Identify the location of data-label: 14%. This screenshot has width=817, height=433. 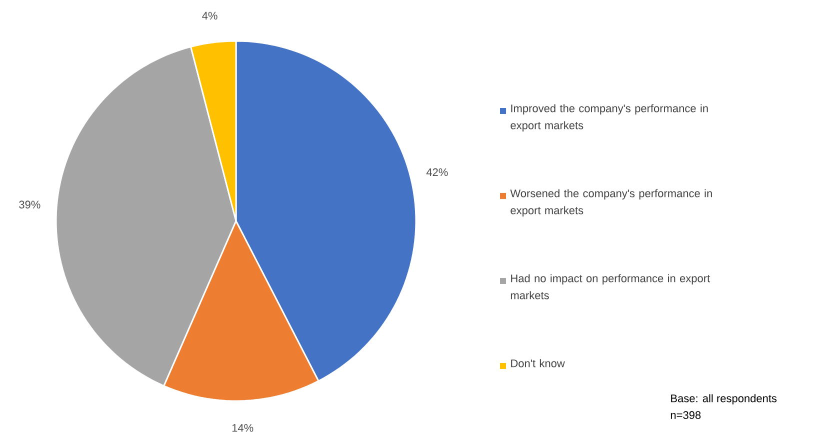
(243, 428).